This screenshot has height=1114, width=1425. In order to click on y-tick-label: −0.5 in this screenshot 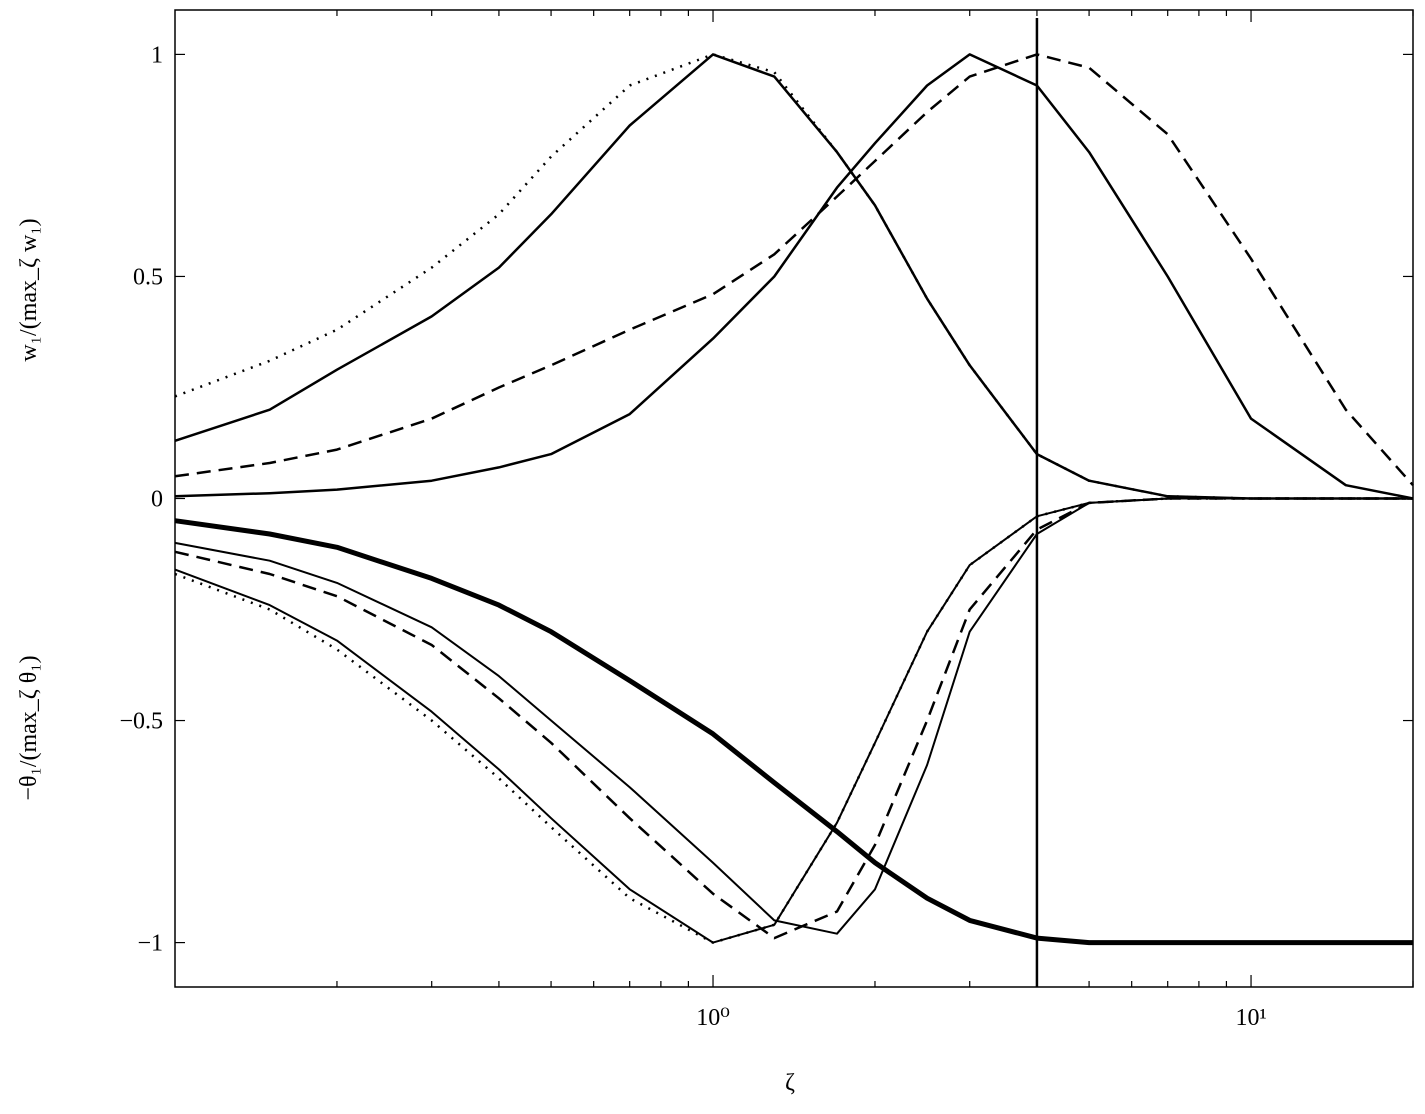, I will do `click(141, 722)`.